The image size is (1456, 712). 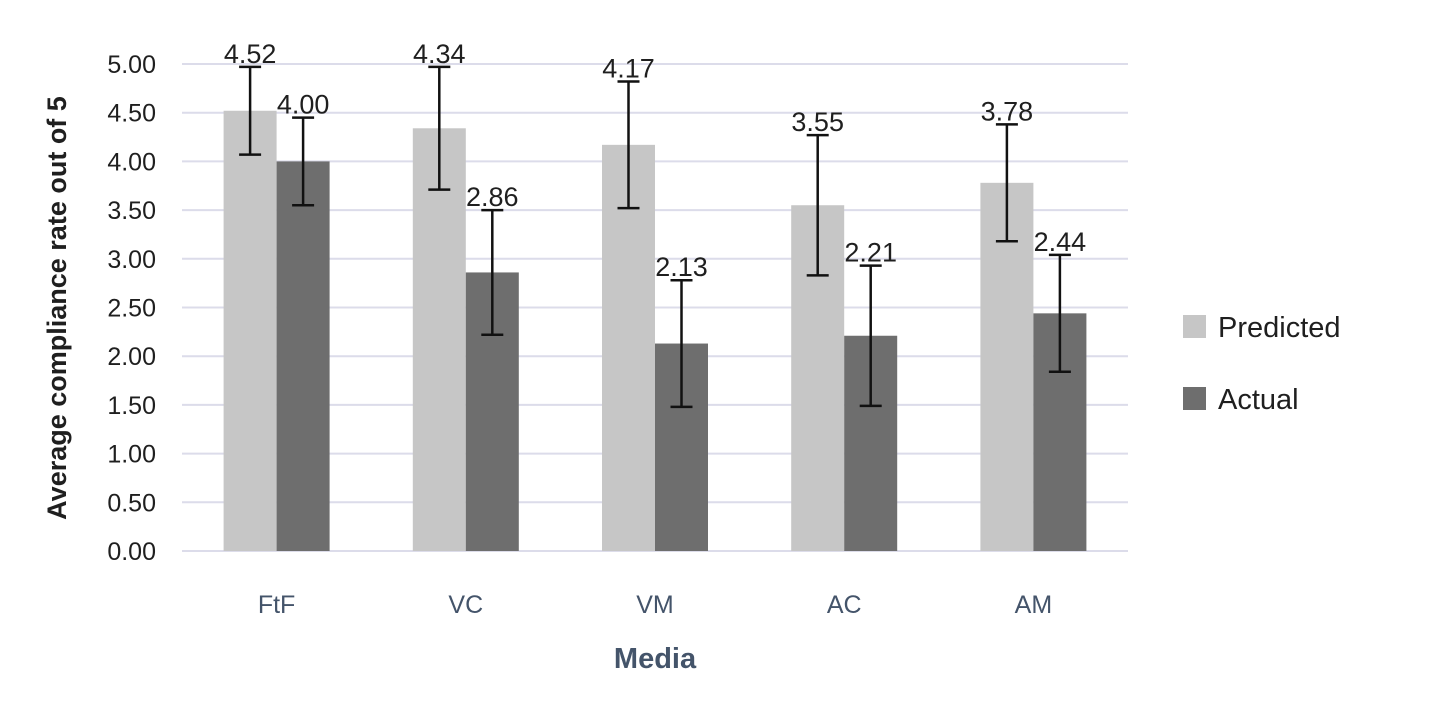 What do you see at coordinates (1279, 328) in the screenshot?
I see `legend-label-predicted: Predicted` at bounding box center [1279, 328].